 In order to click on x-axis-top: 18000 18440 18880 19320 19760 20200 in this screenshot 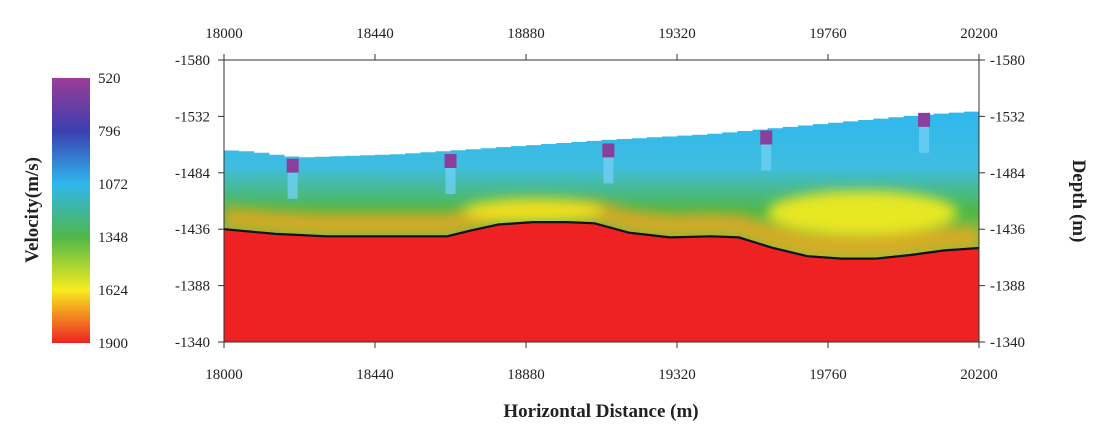, I will do `click(601, 43)`.